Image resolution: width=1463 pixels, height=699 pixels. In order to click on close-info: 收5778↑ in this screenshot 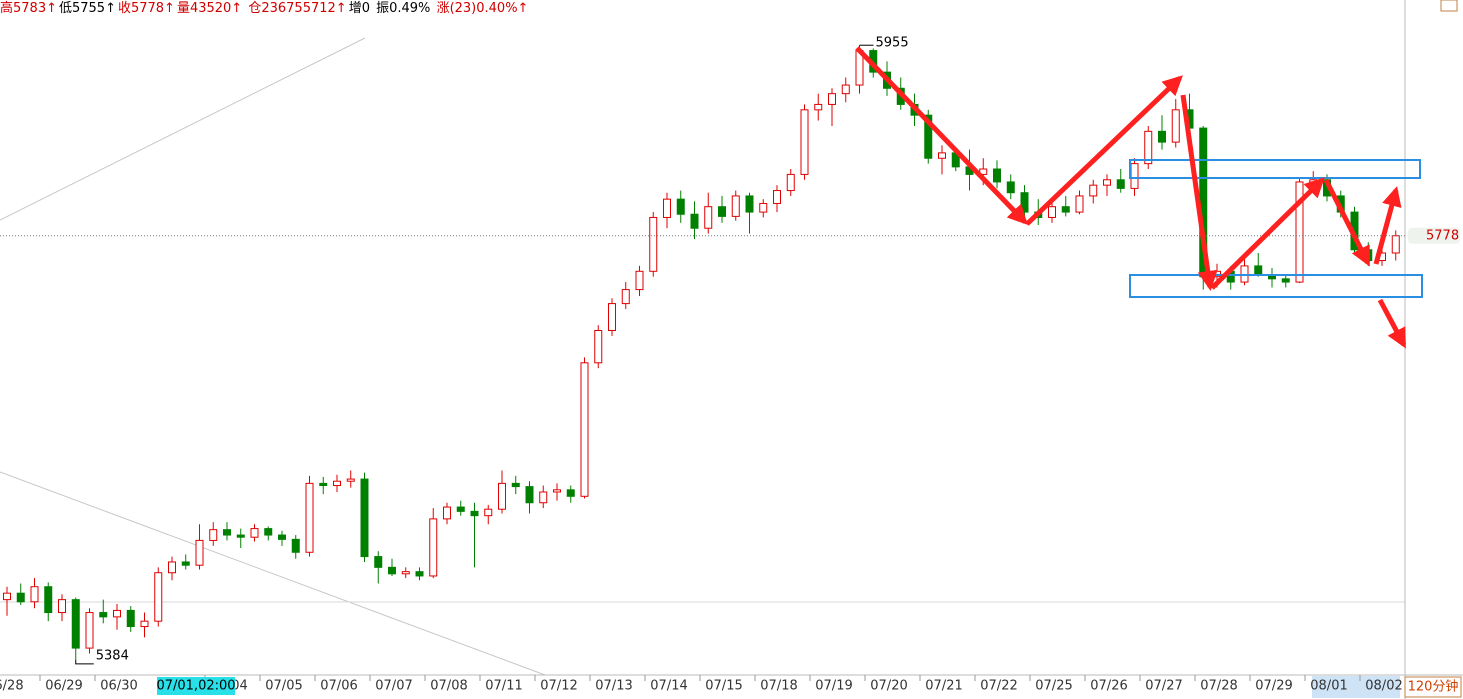, I will do `click(146, 8)`.